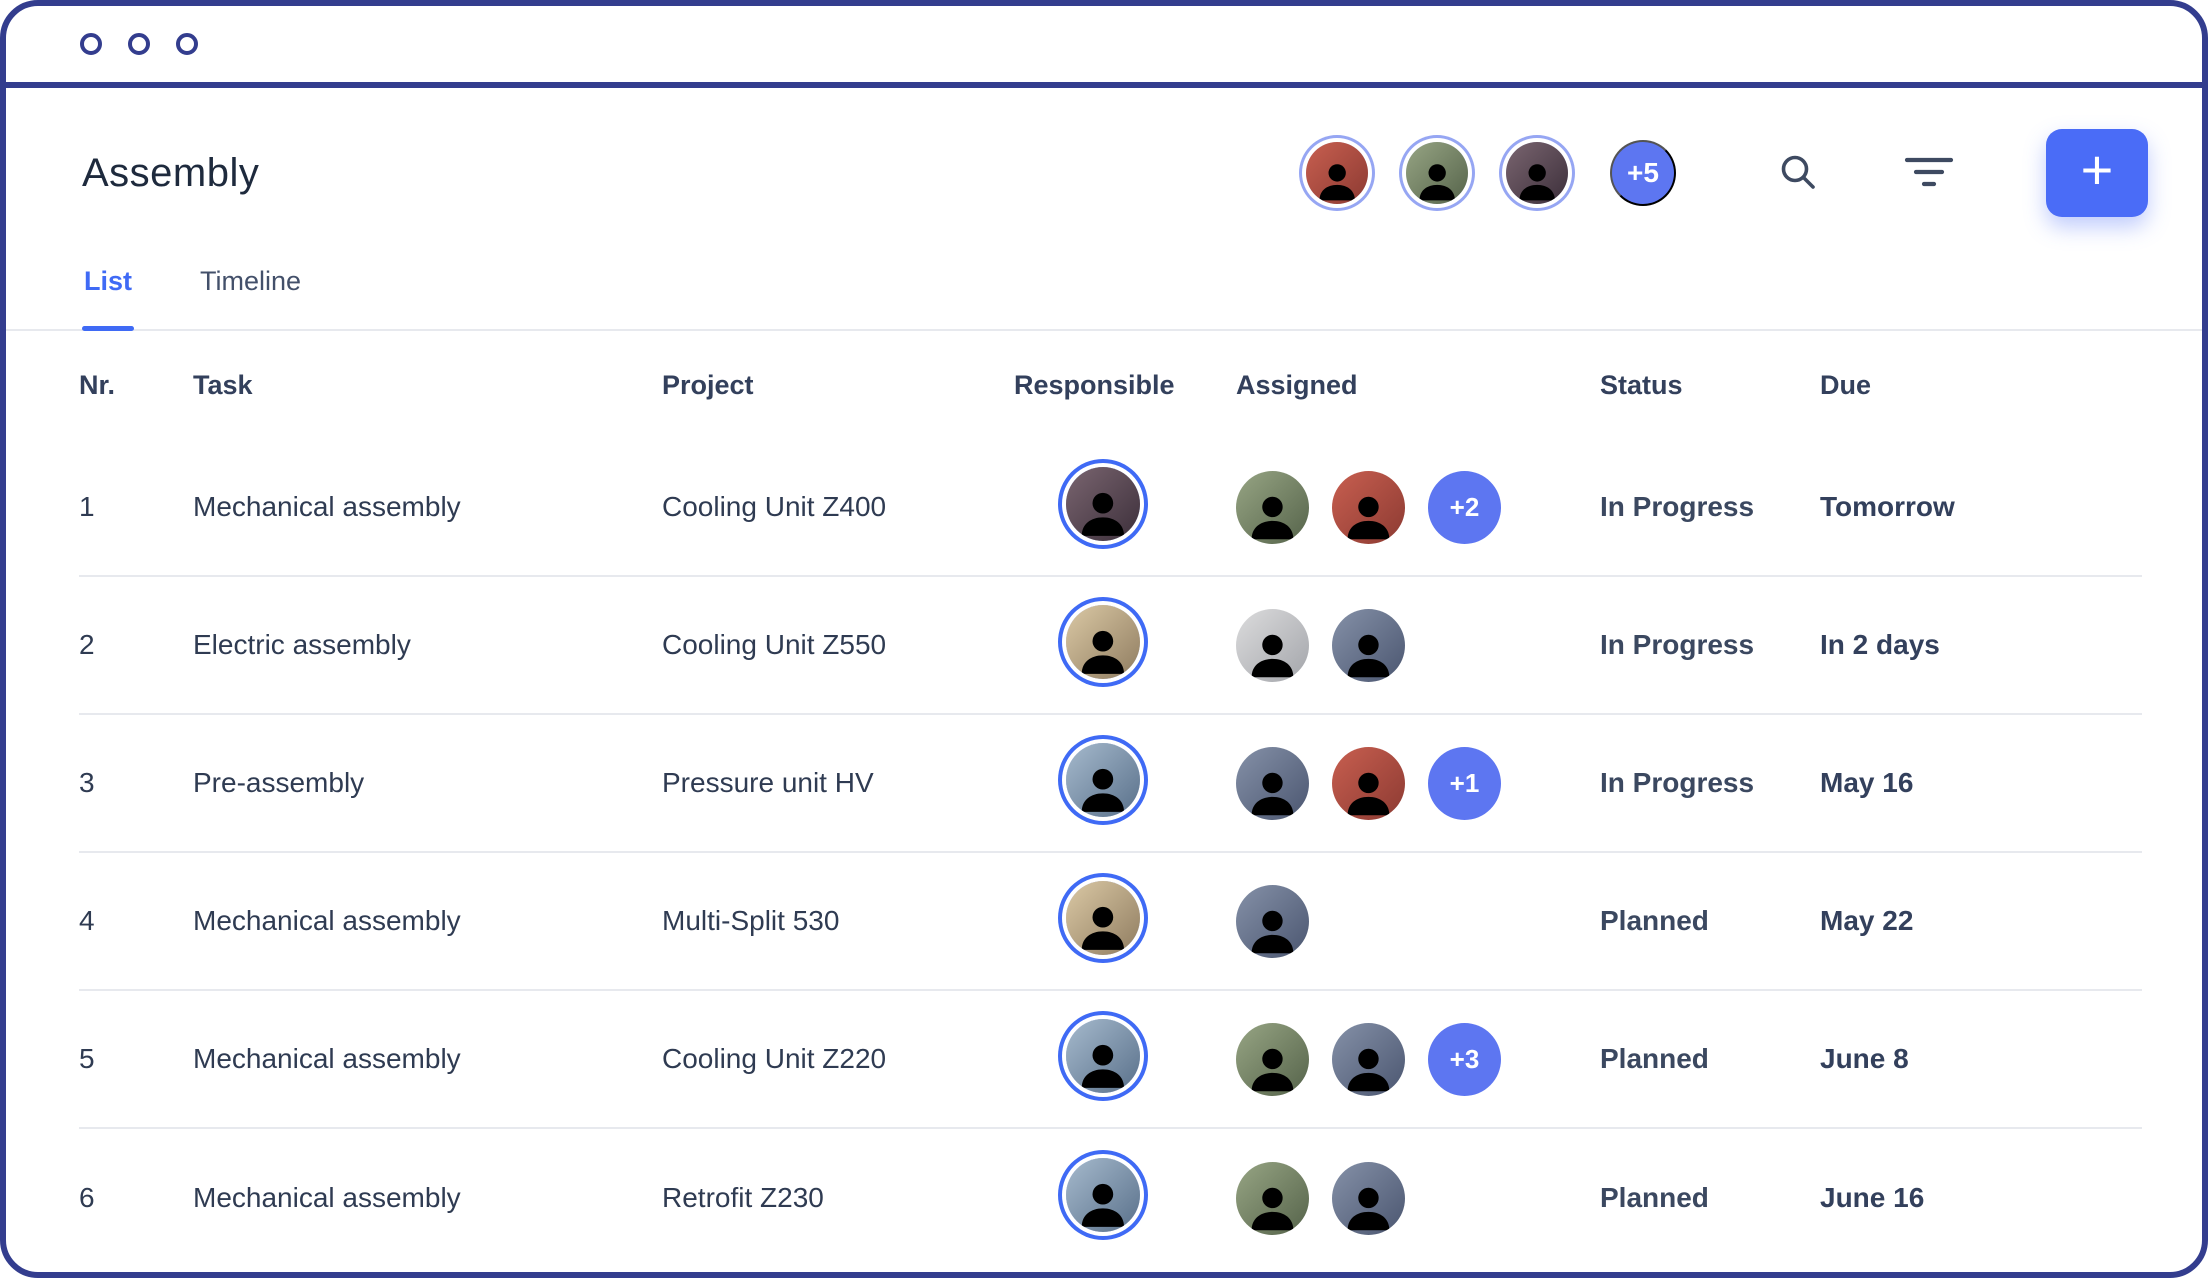 This screenshot has width=2208, height=1278. What do you see at coordinates (1641, 384) in the screenshot?
I see `column-header-status: Status` at bounding box center [1641, 384].